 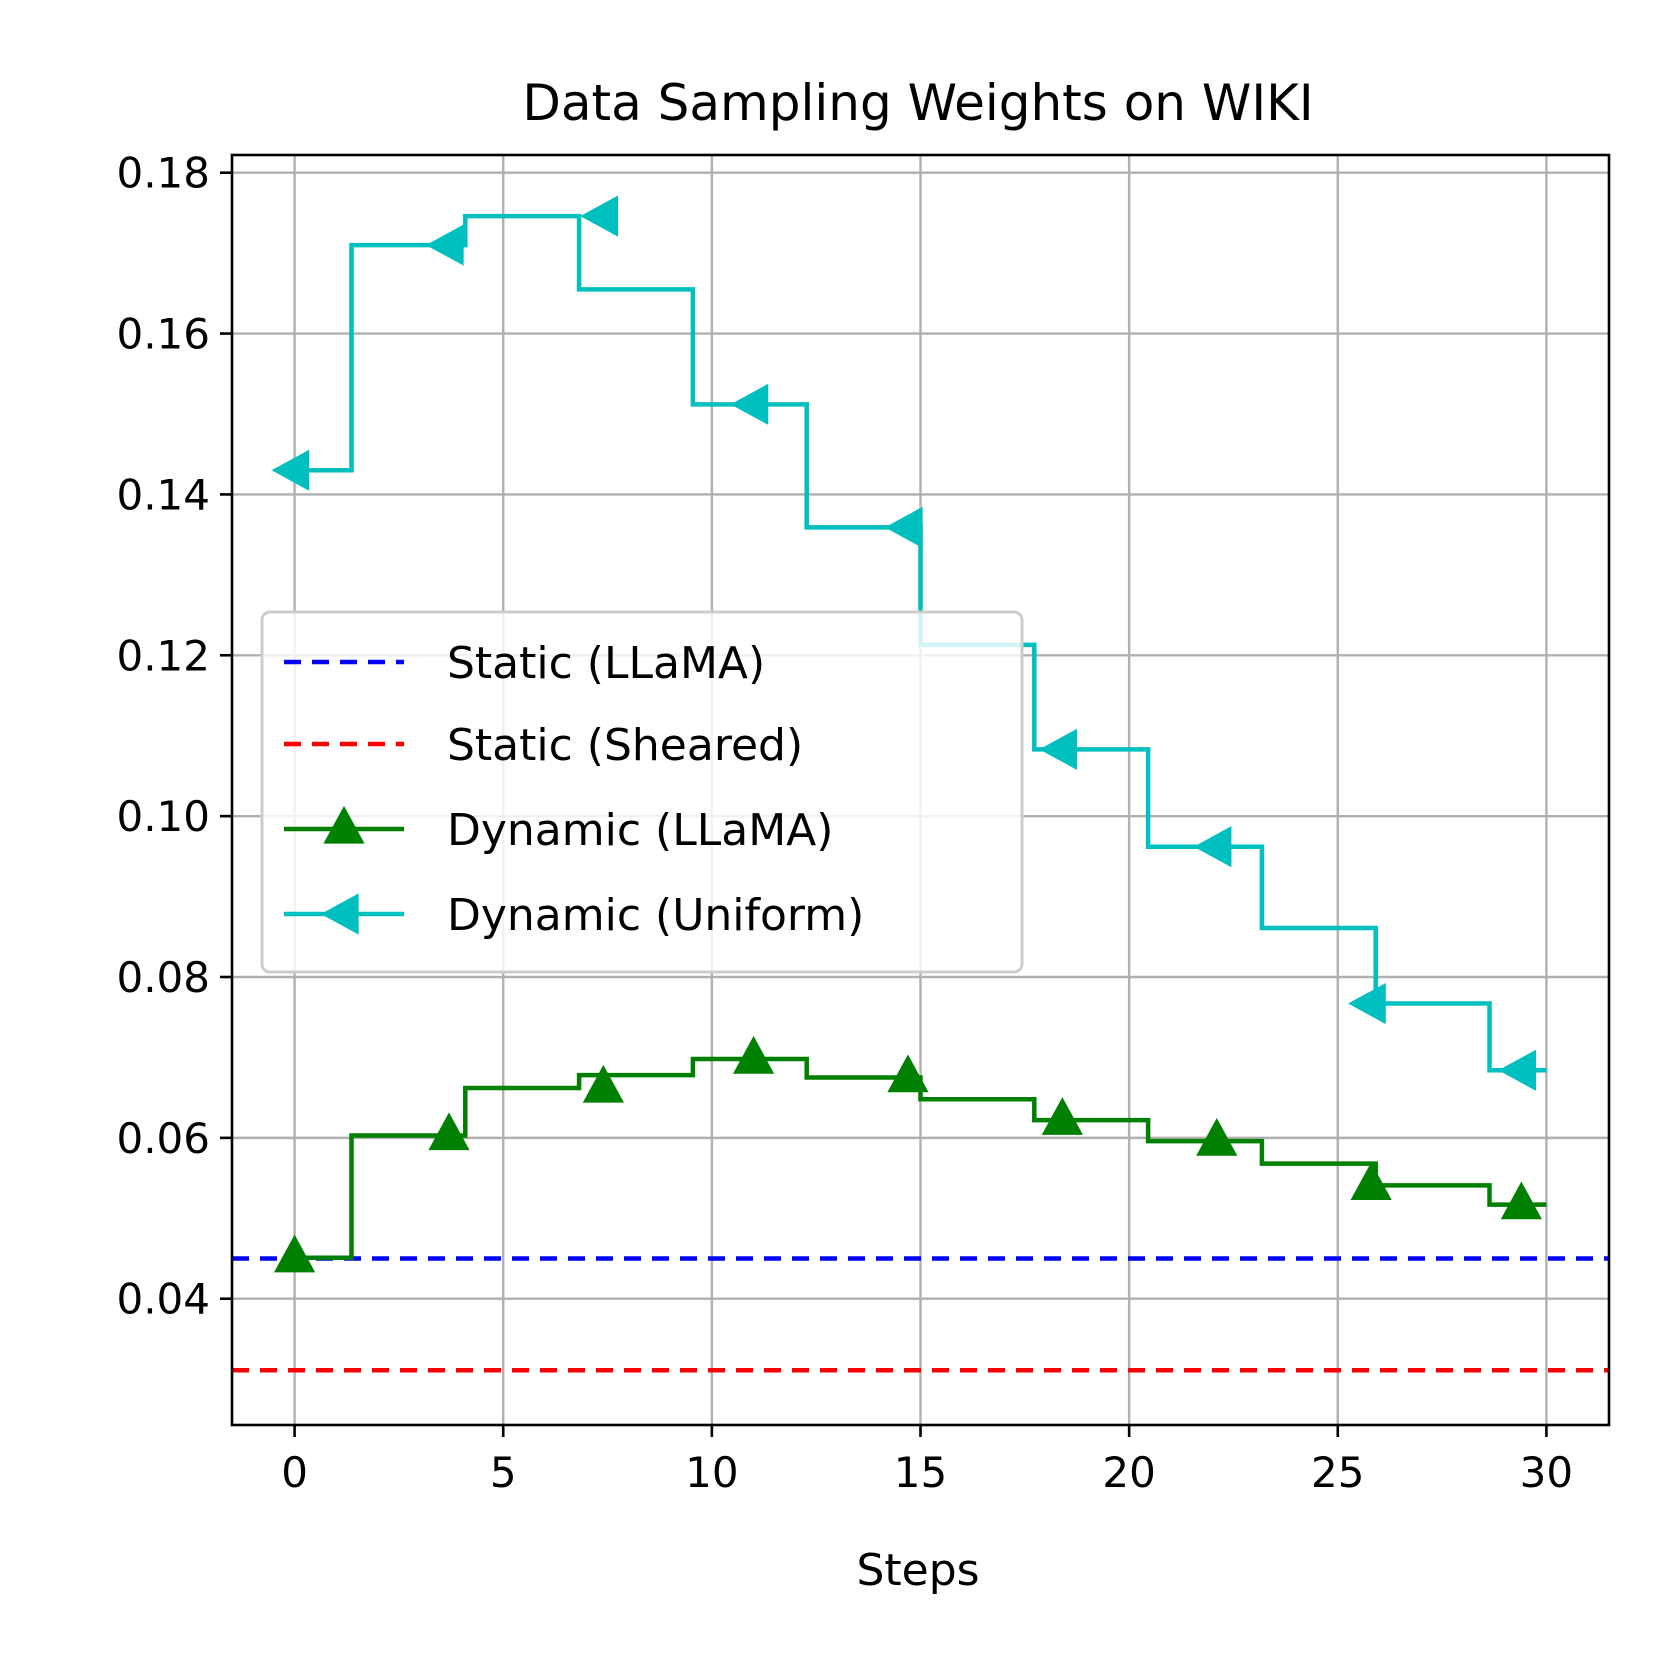 I want to click on x-tick-label: 10, so click(x=711, y=1472).